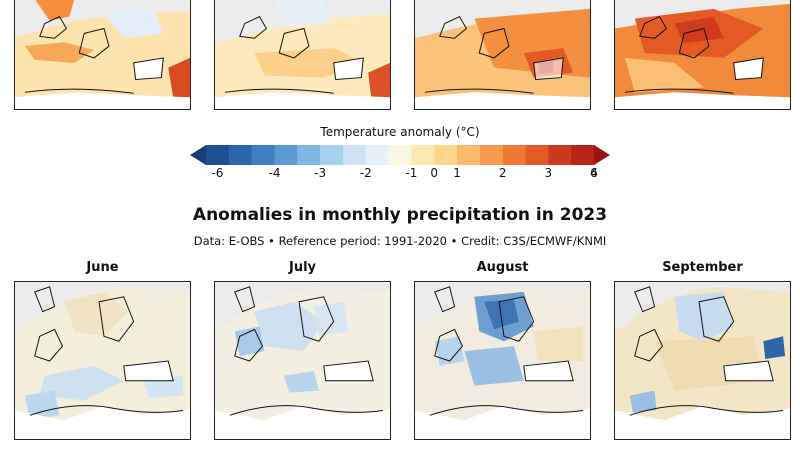 The height and width of the screenshot is (450, 800). I want to click on precipitation-map-july, so click(302, 360).